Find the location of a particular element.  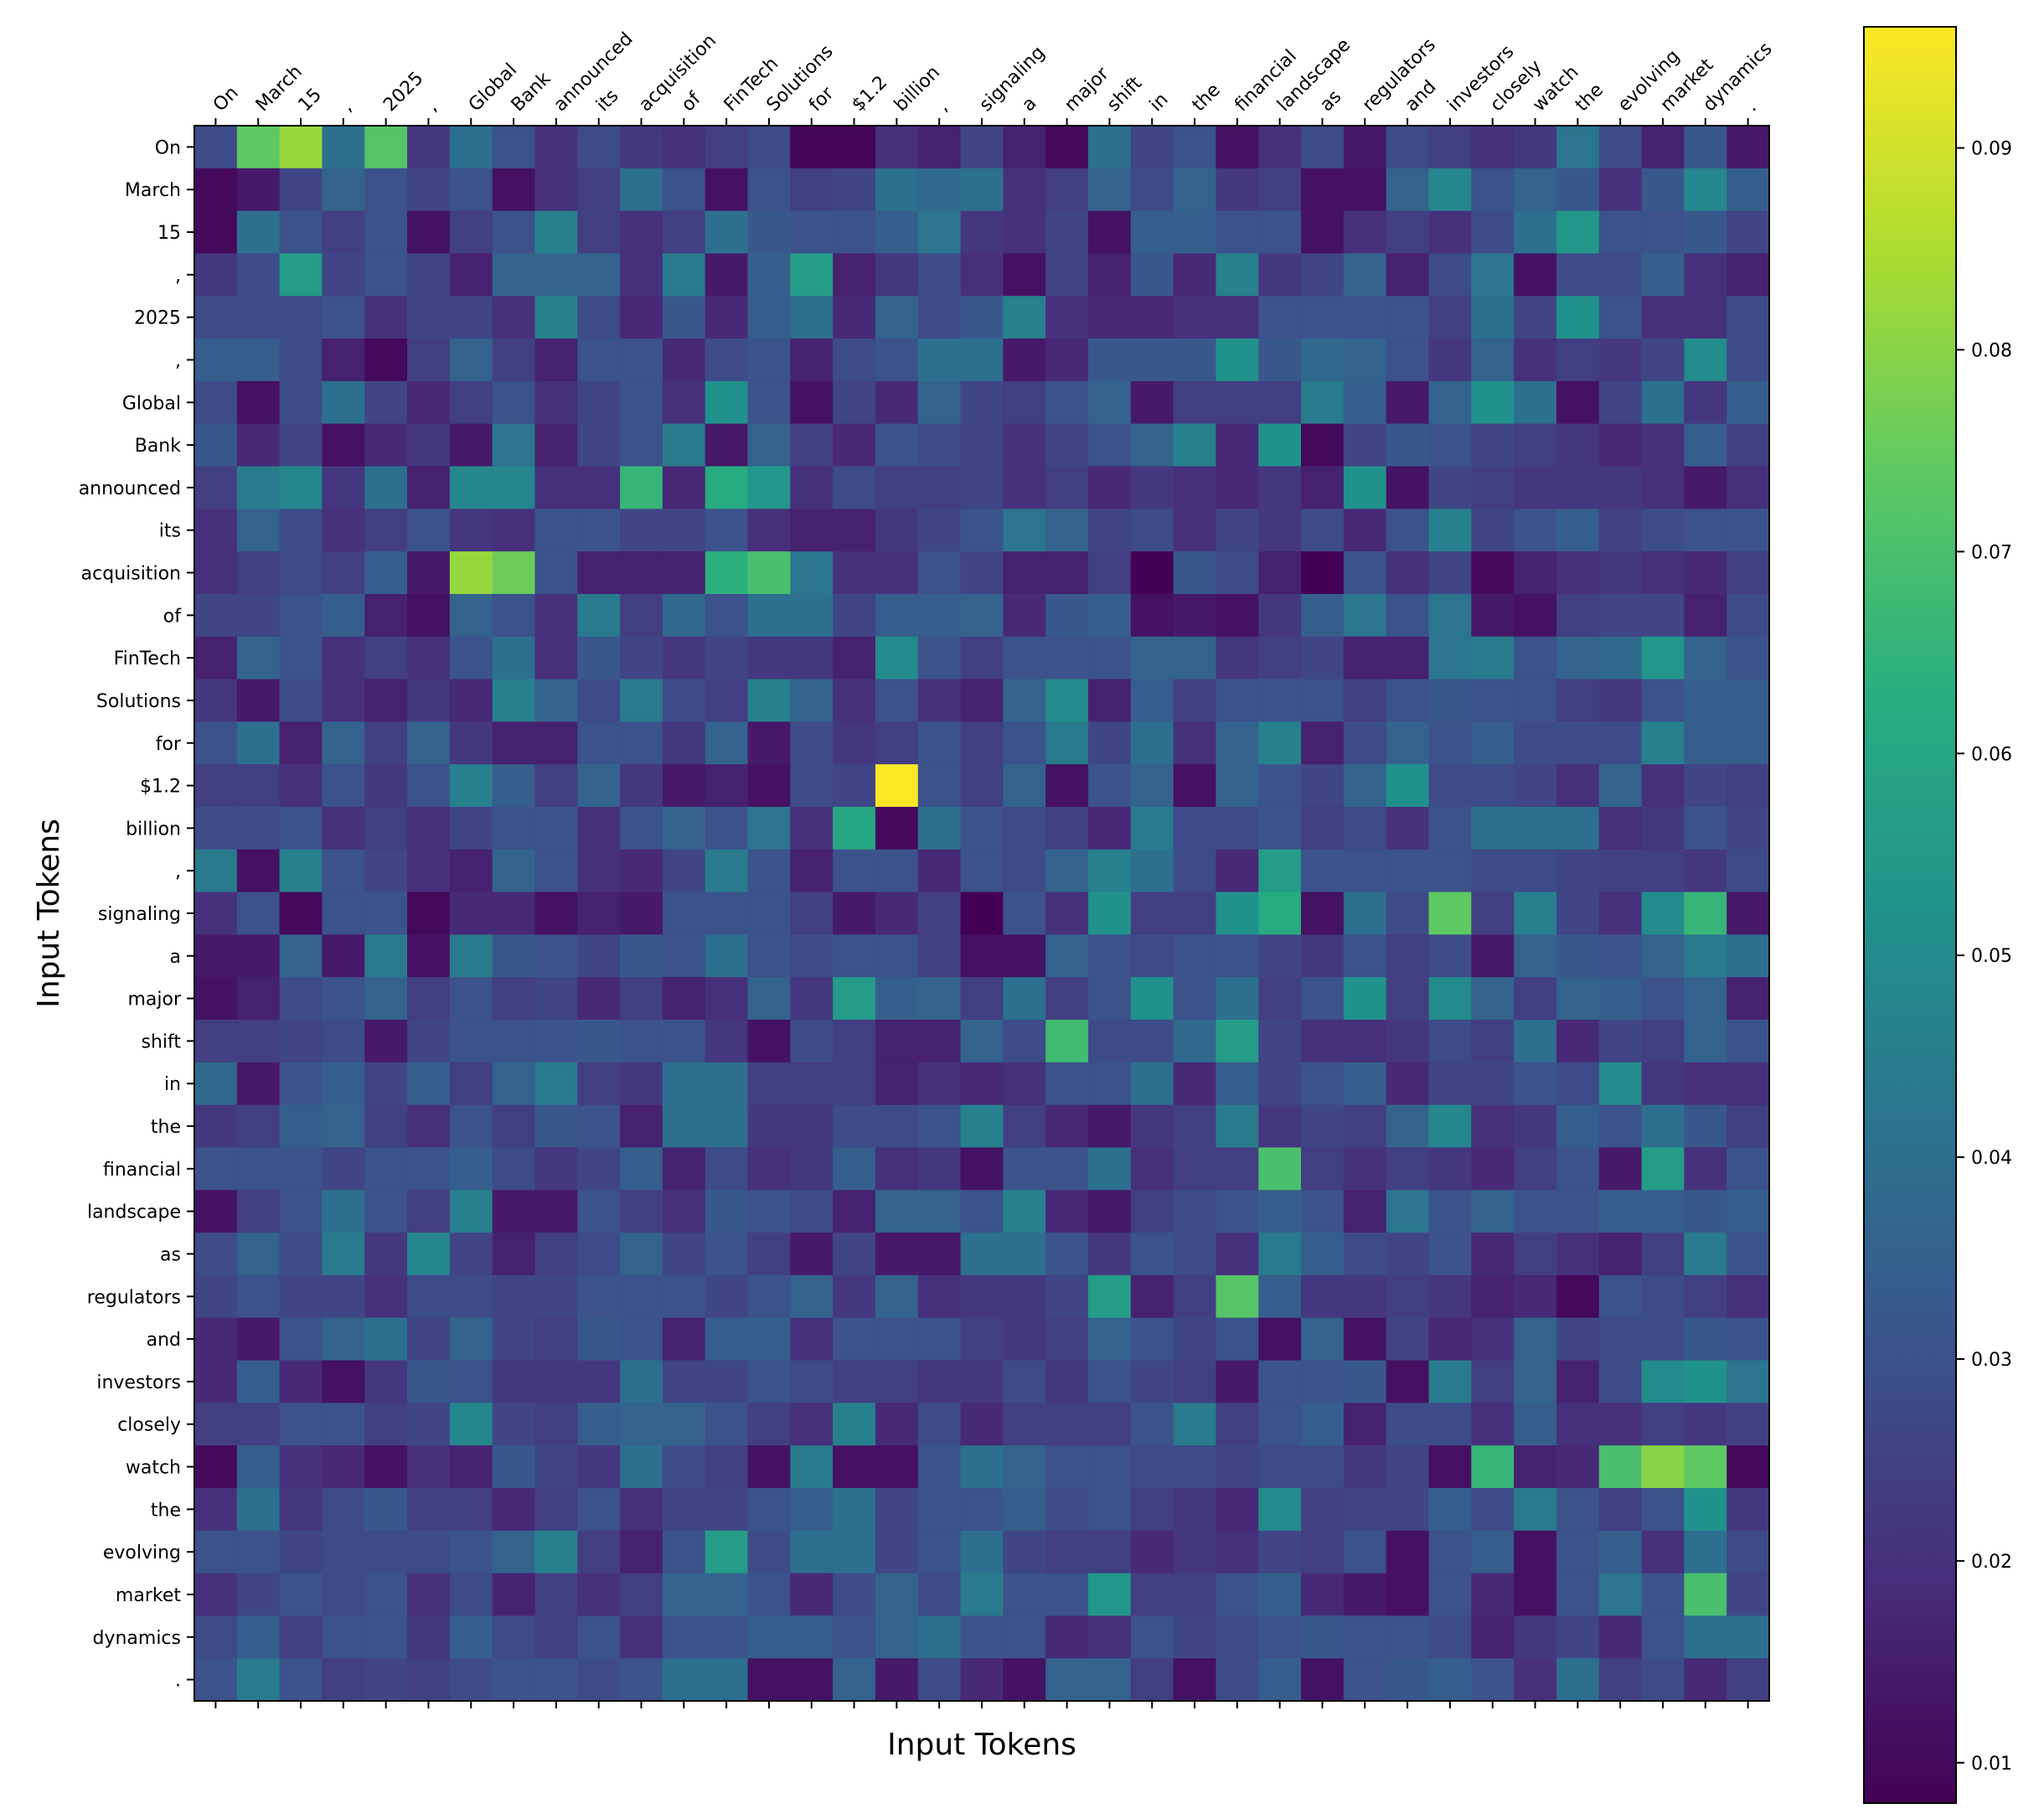

y-tick-label: and is located at coordinates (164, 1340).